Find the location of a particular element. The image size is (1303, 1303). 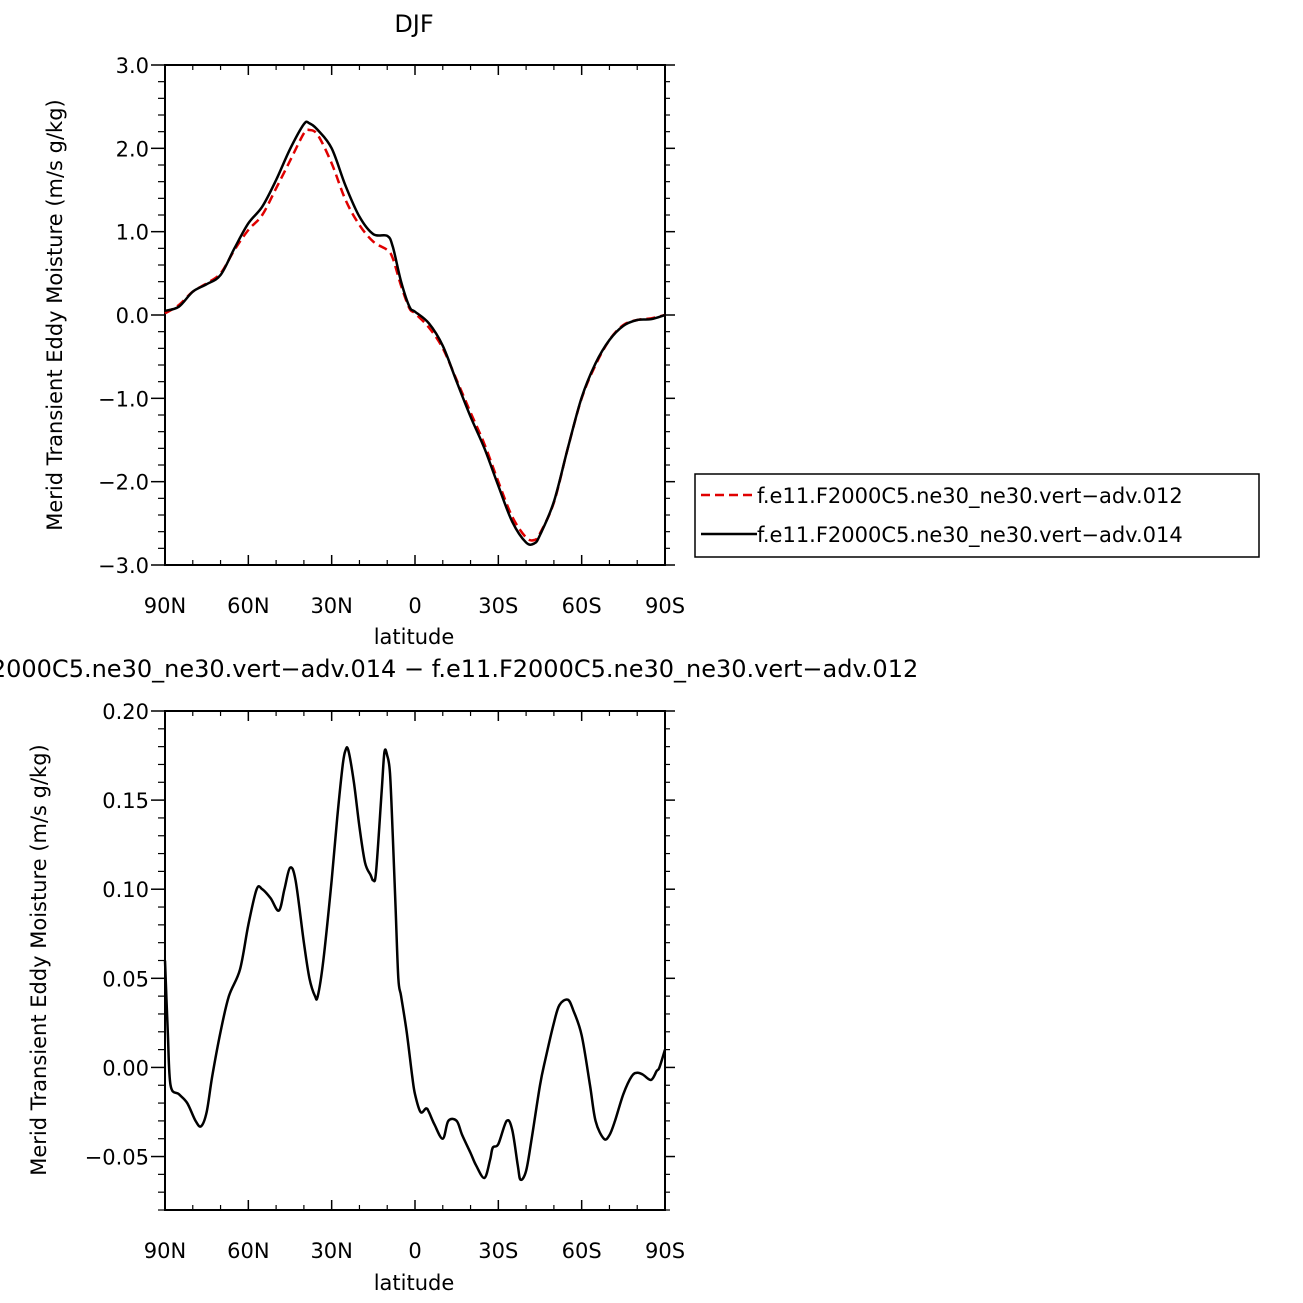

chart2-x-tick-label: 90S is located at coordinates (665, 1251).